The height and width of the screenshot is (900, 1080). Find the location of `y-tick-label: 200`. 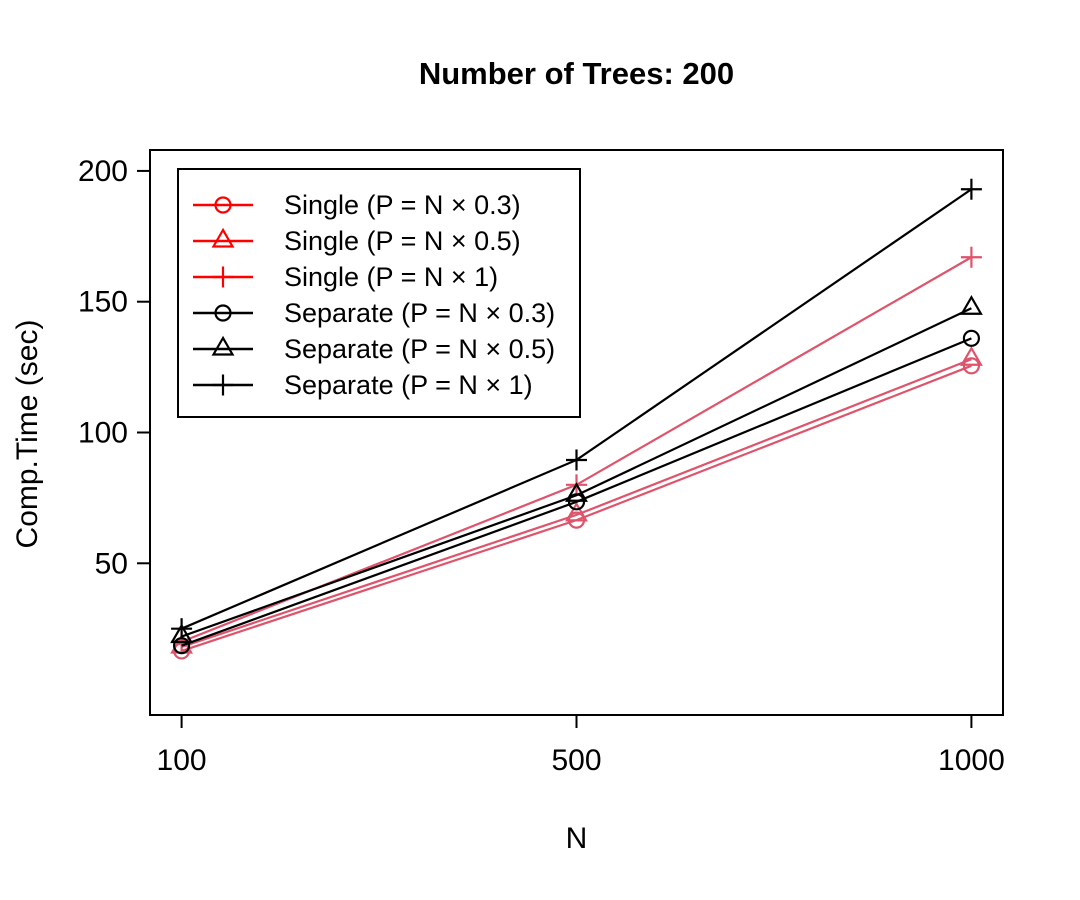

y-tick-label: 200 is located at coordinates (103, 171).